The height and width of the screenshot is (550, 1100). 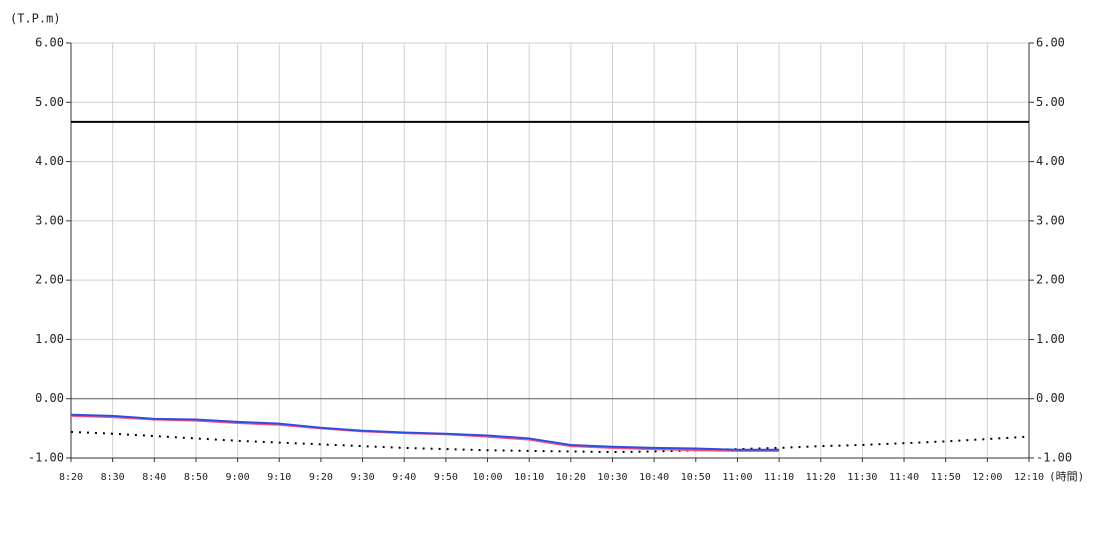 What do you see at coordinates (1050, 220) in the screenshot?
I see `y2-tick-label: 3.00` at bounding box center [1050, 220].